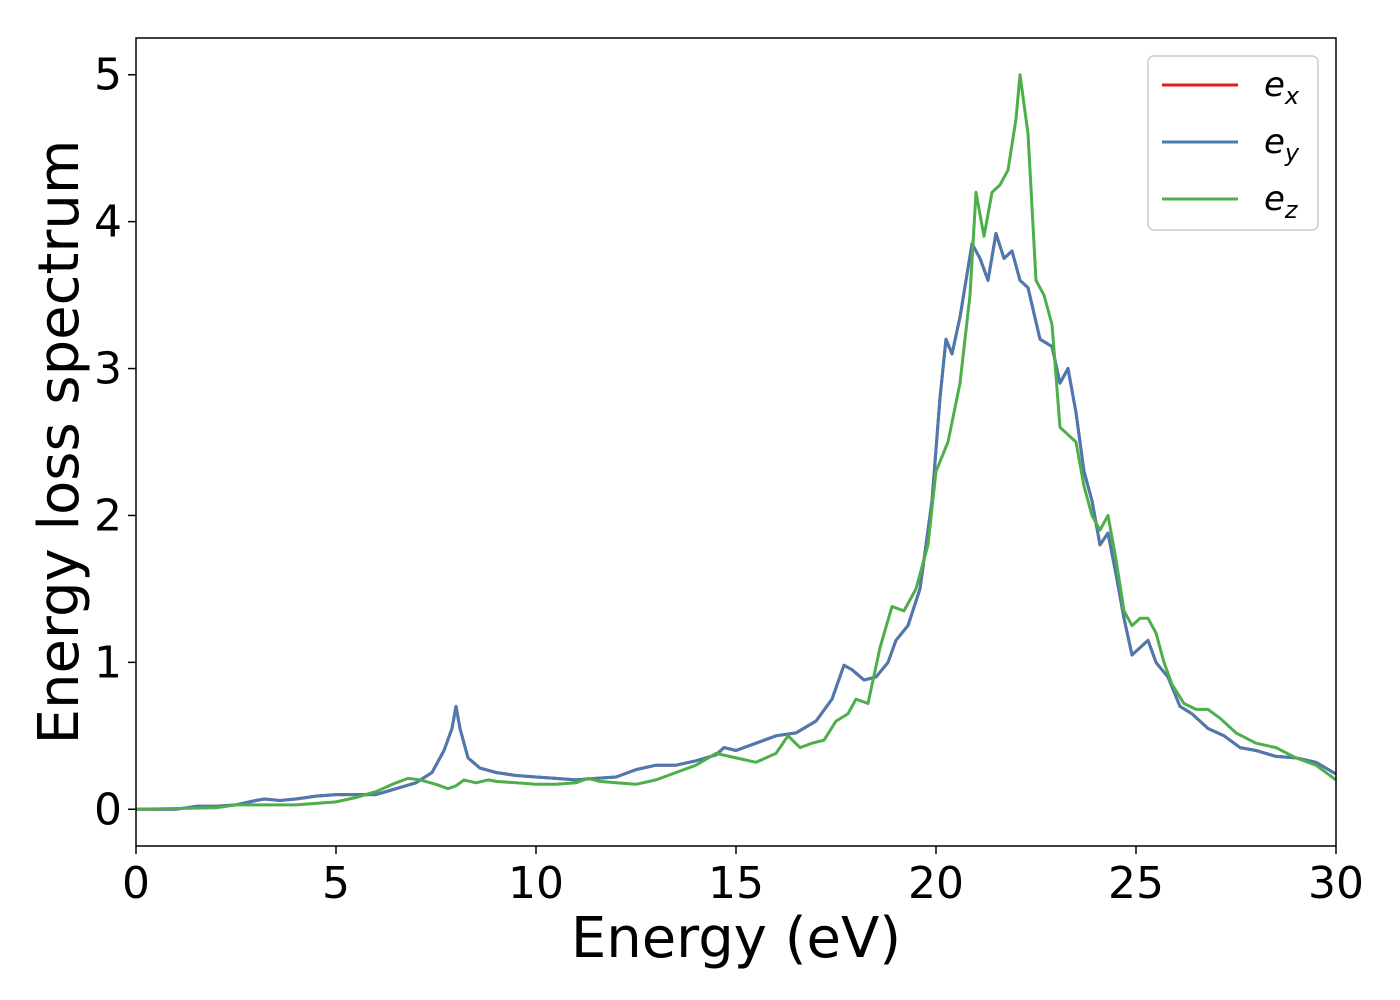 This screenshot has height=1000, width=1400. I want to click on x-tick-label: 10, so click(536, 883).